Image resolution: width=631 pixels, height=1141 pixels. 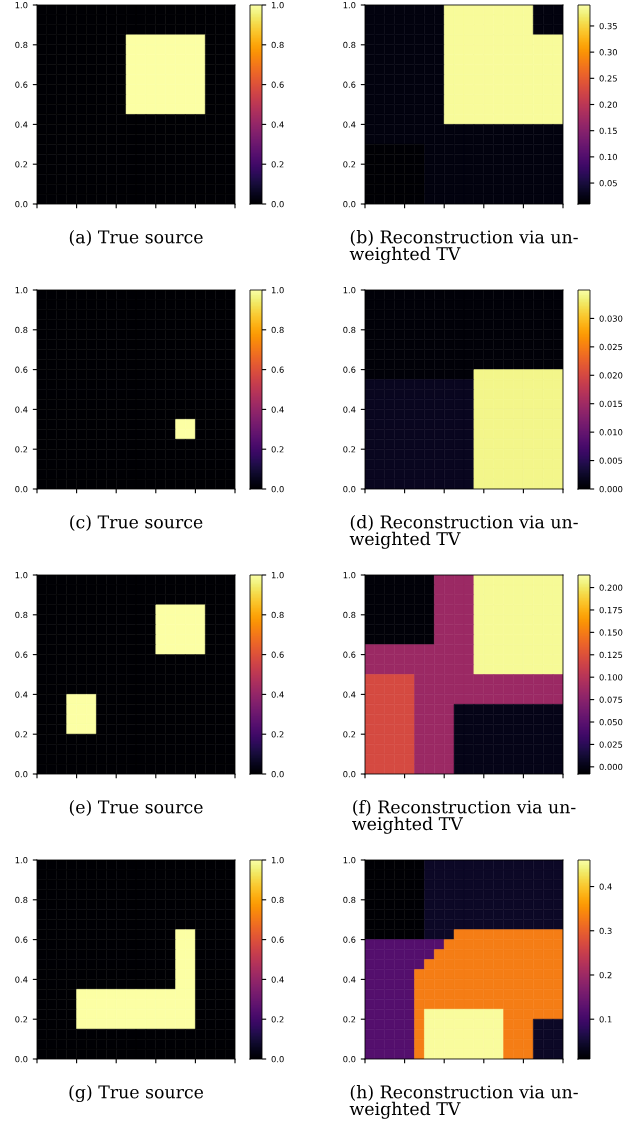 What do you see at coordinates (608, 26) in the screenshot?
I see `color-bar-label: 0.35` at bounding box center [608, 26].